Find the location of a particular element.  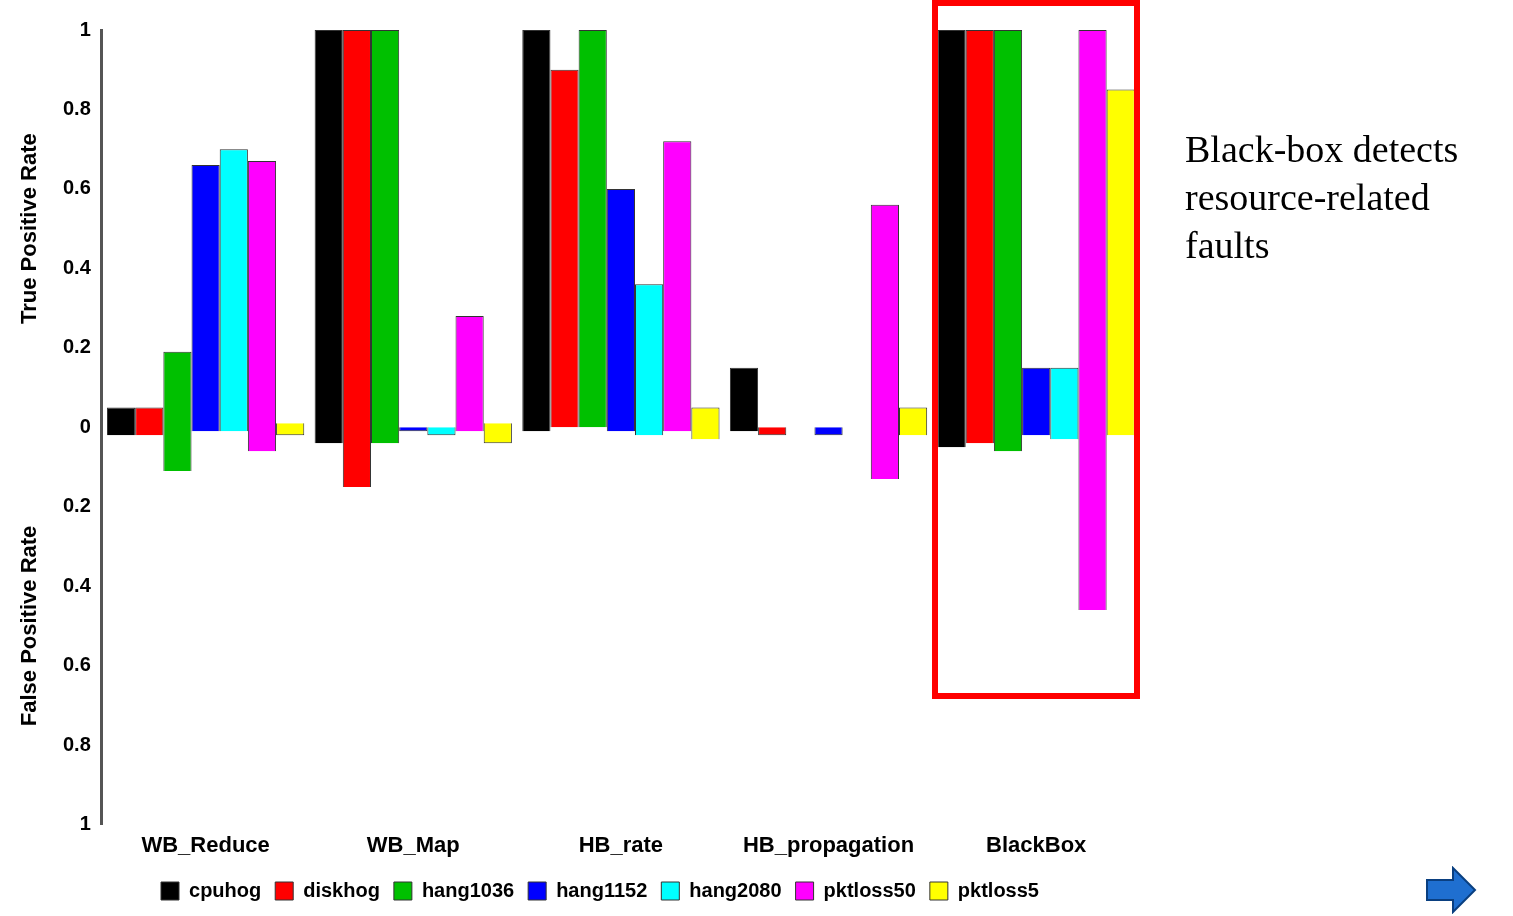

y-axis-title: True Positive Rate is located at coordinates (29, 229).